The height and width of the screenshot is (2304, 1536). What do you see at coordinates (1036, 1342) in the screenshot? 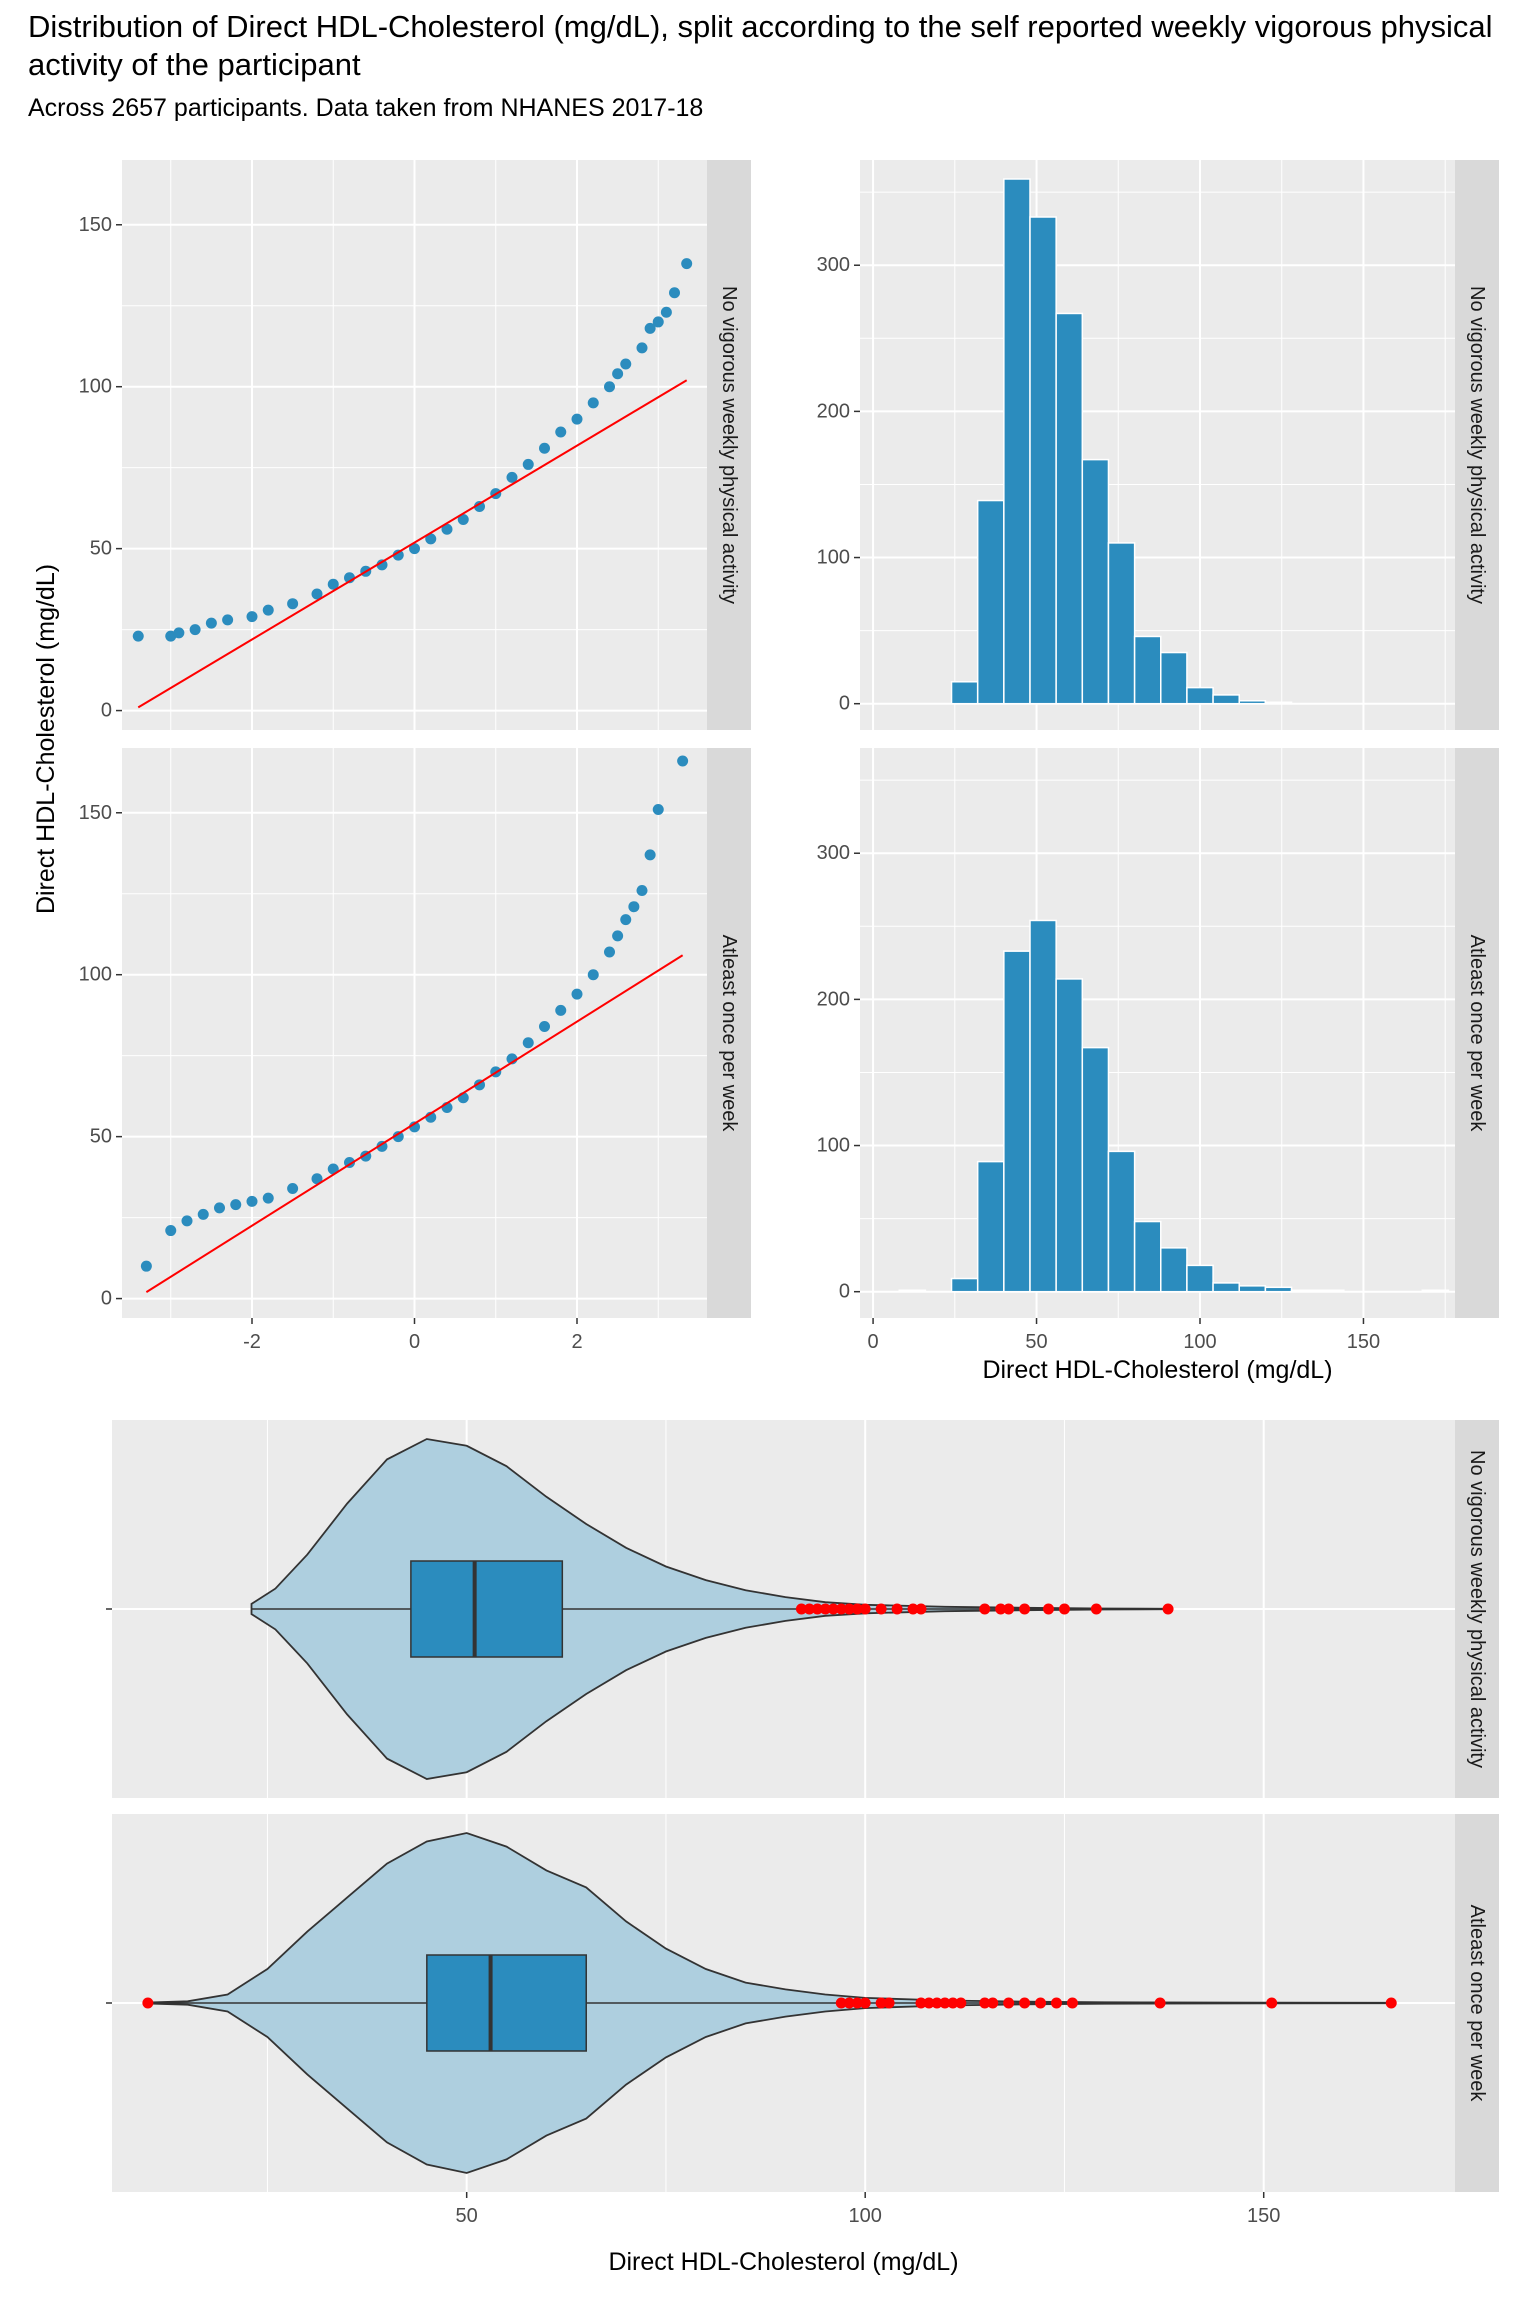
I see `x-tick-label: 50` at bounding box center [1036, 1342].